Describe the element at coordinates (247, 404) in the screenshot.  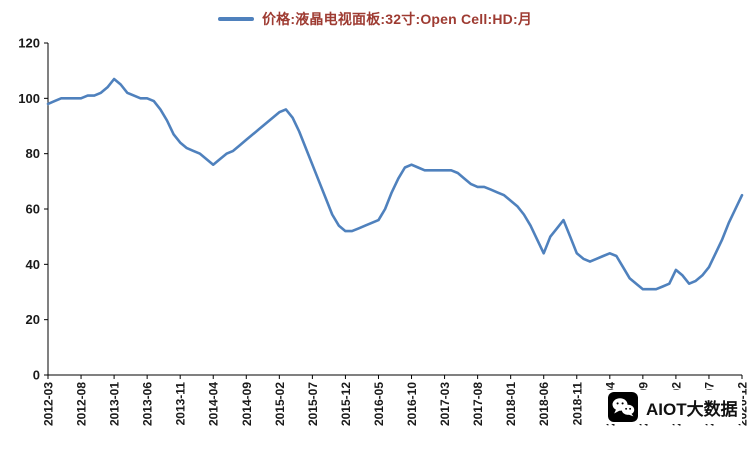
I see `x-tick-label: 2014-09` at that location.